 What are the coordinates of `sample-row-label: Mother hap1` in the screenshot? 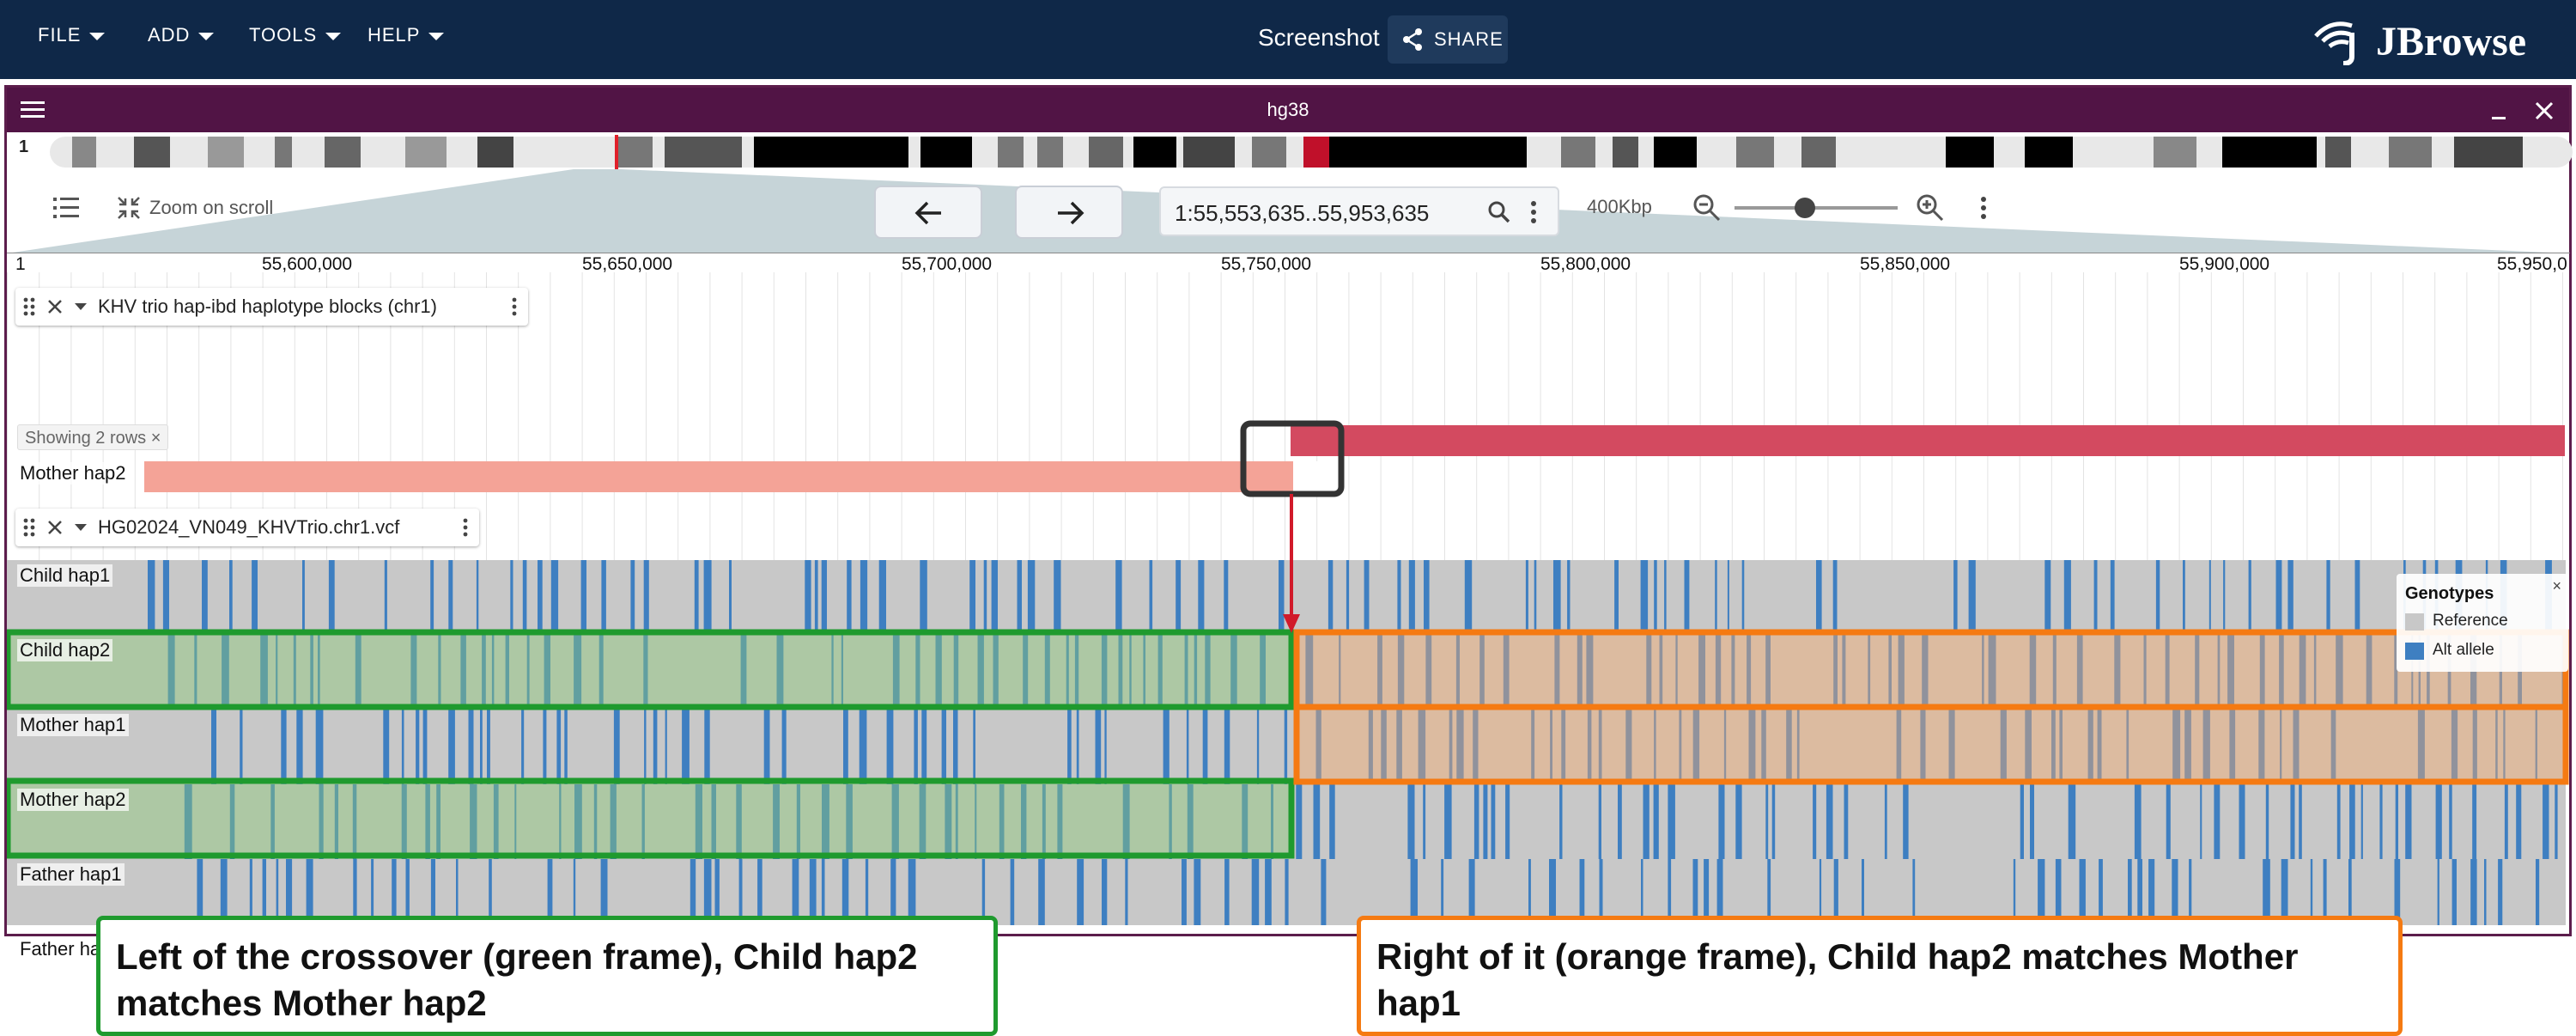 It's located at (73, 725).